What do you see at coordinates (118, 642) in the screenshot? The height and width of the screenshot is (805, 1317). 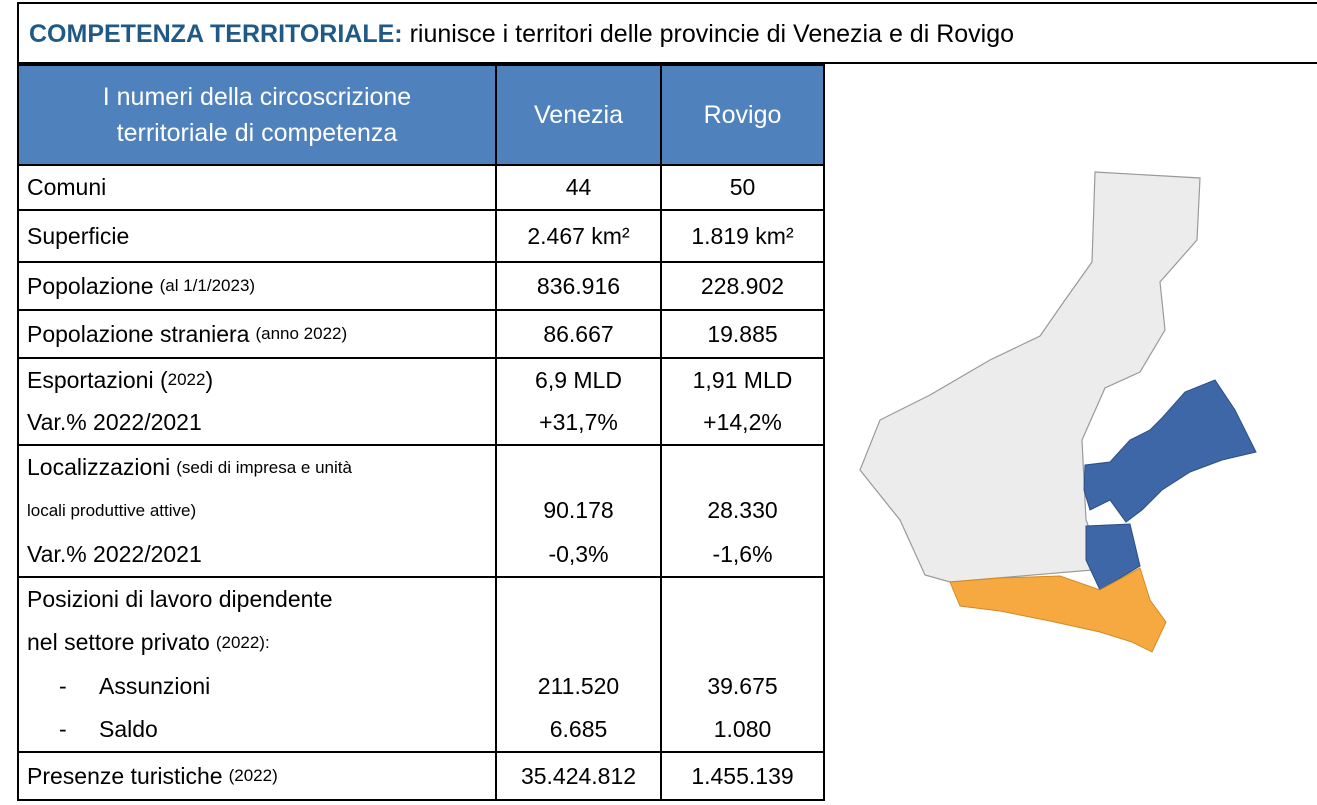 I see `label: nel settore privato` at bounding box center [118, 642].